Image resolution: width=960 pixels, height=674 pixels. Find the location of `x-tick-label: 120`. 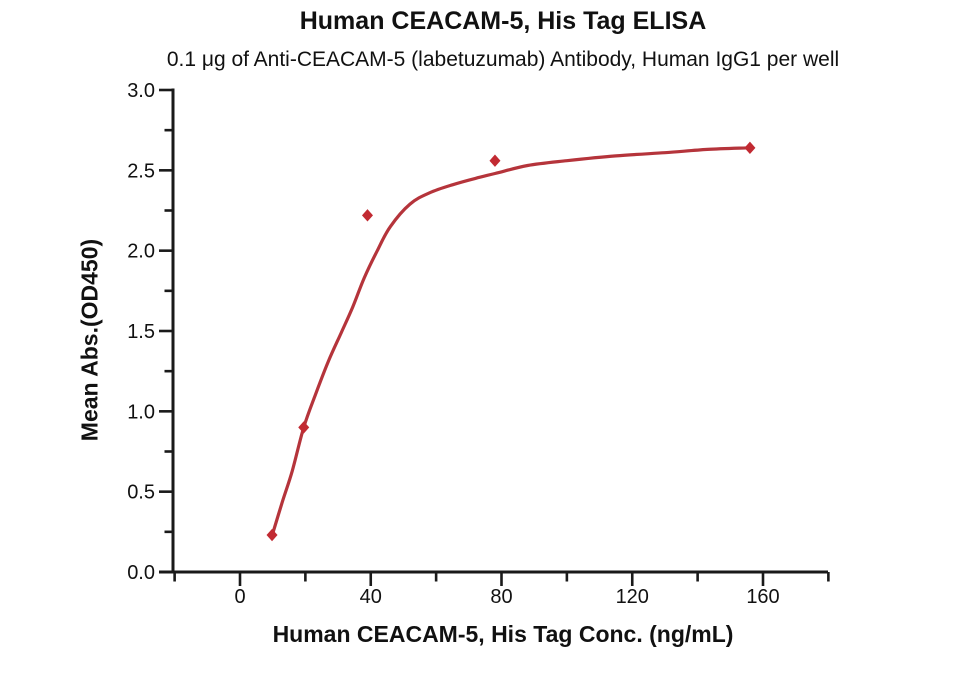

x-tick-label: 120 is located at coordinates (632, 597).